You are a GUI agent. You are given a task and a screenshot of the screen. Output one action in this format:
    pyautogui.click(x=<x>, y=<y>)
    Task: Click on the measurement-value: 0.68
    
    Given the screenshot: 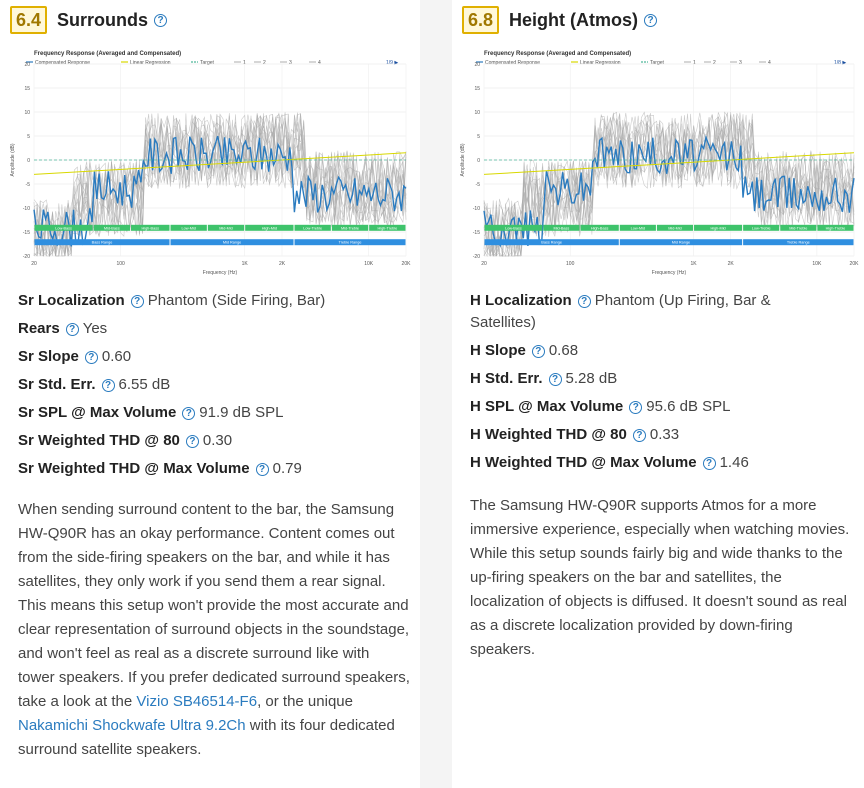 What is the action you would take?
    pyautogui.click(x=563, y=350)
    